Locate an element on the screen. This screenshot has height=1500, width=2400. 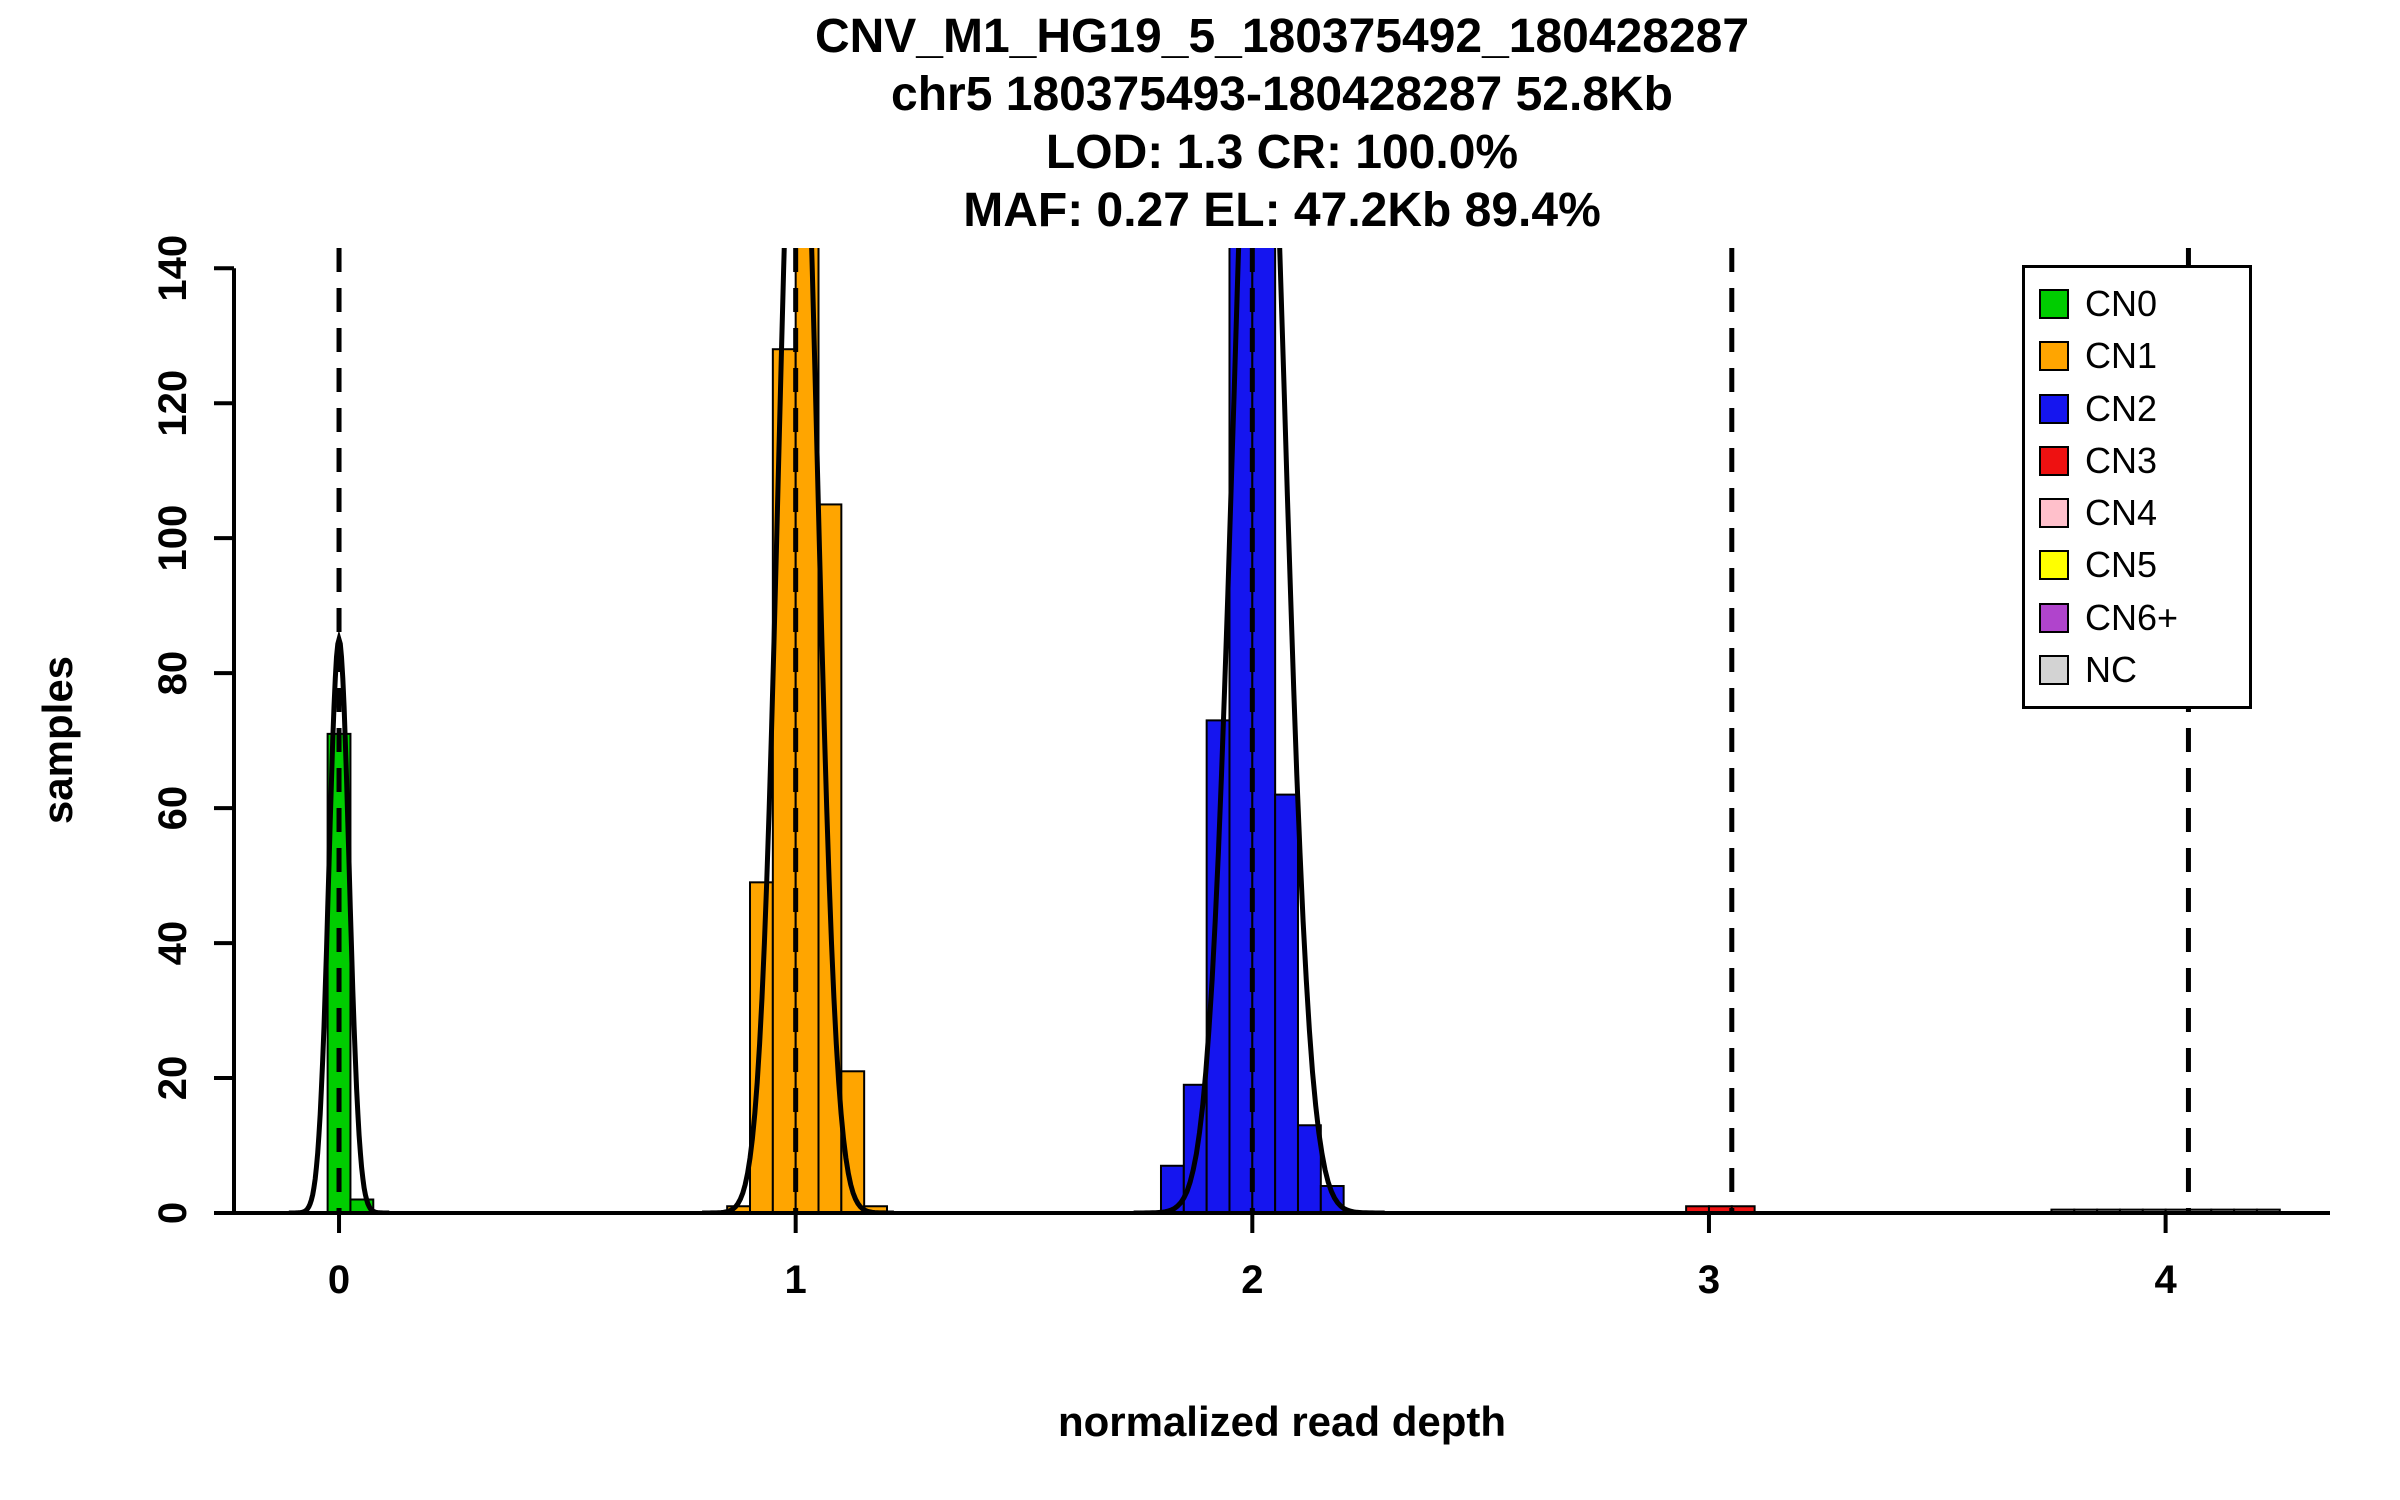
x-axis-title: normalized read depth is located at coordinates (1282, 1421).